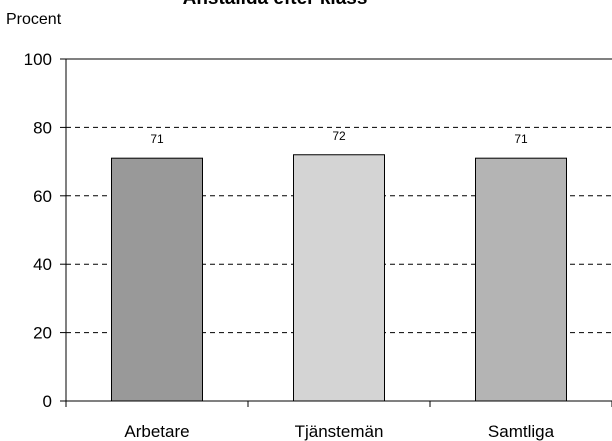  Describe the element at coordinates (42, 196) in the screenshot. I see `y-tick-label: 60` at that location.